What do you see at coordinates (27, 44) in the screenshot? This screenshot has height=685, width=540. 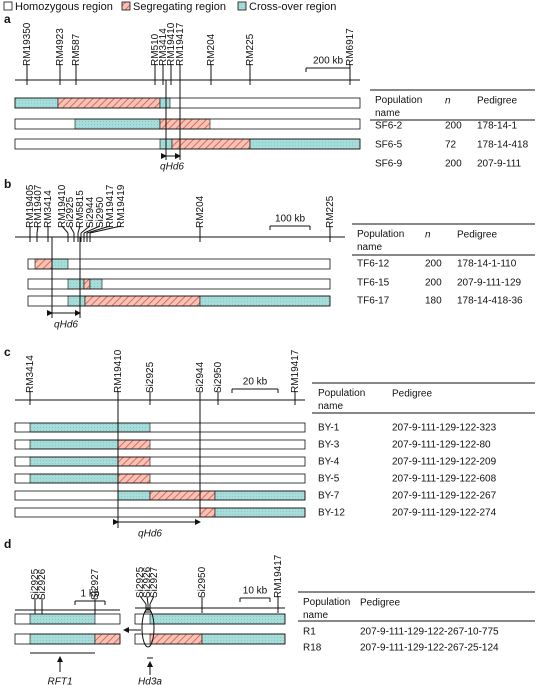 I see `marker-label: RM19350` at bounding box center [27, 44].